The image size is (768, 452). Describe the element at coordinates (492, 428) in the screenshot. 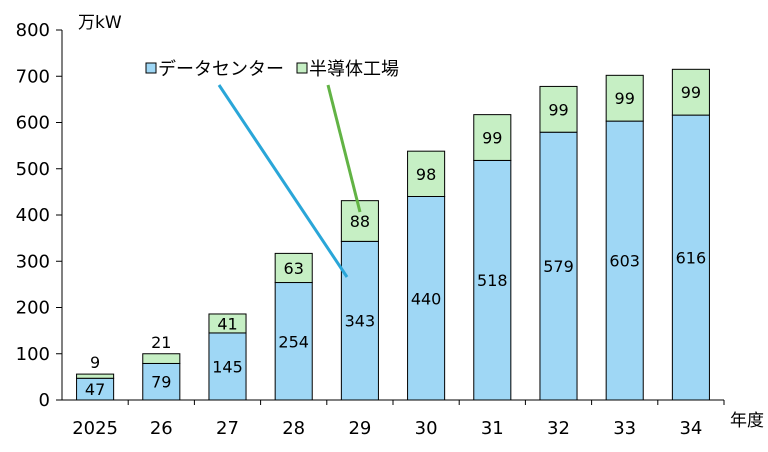

I see `x-tick-label: 31` at that location.